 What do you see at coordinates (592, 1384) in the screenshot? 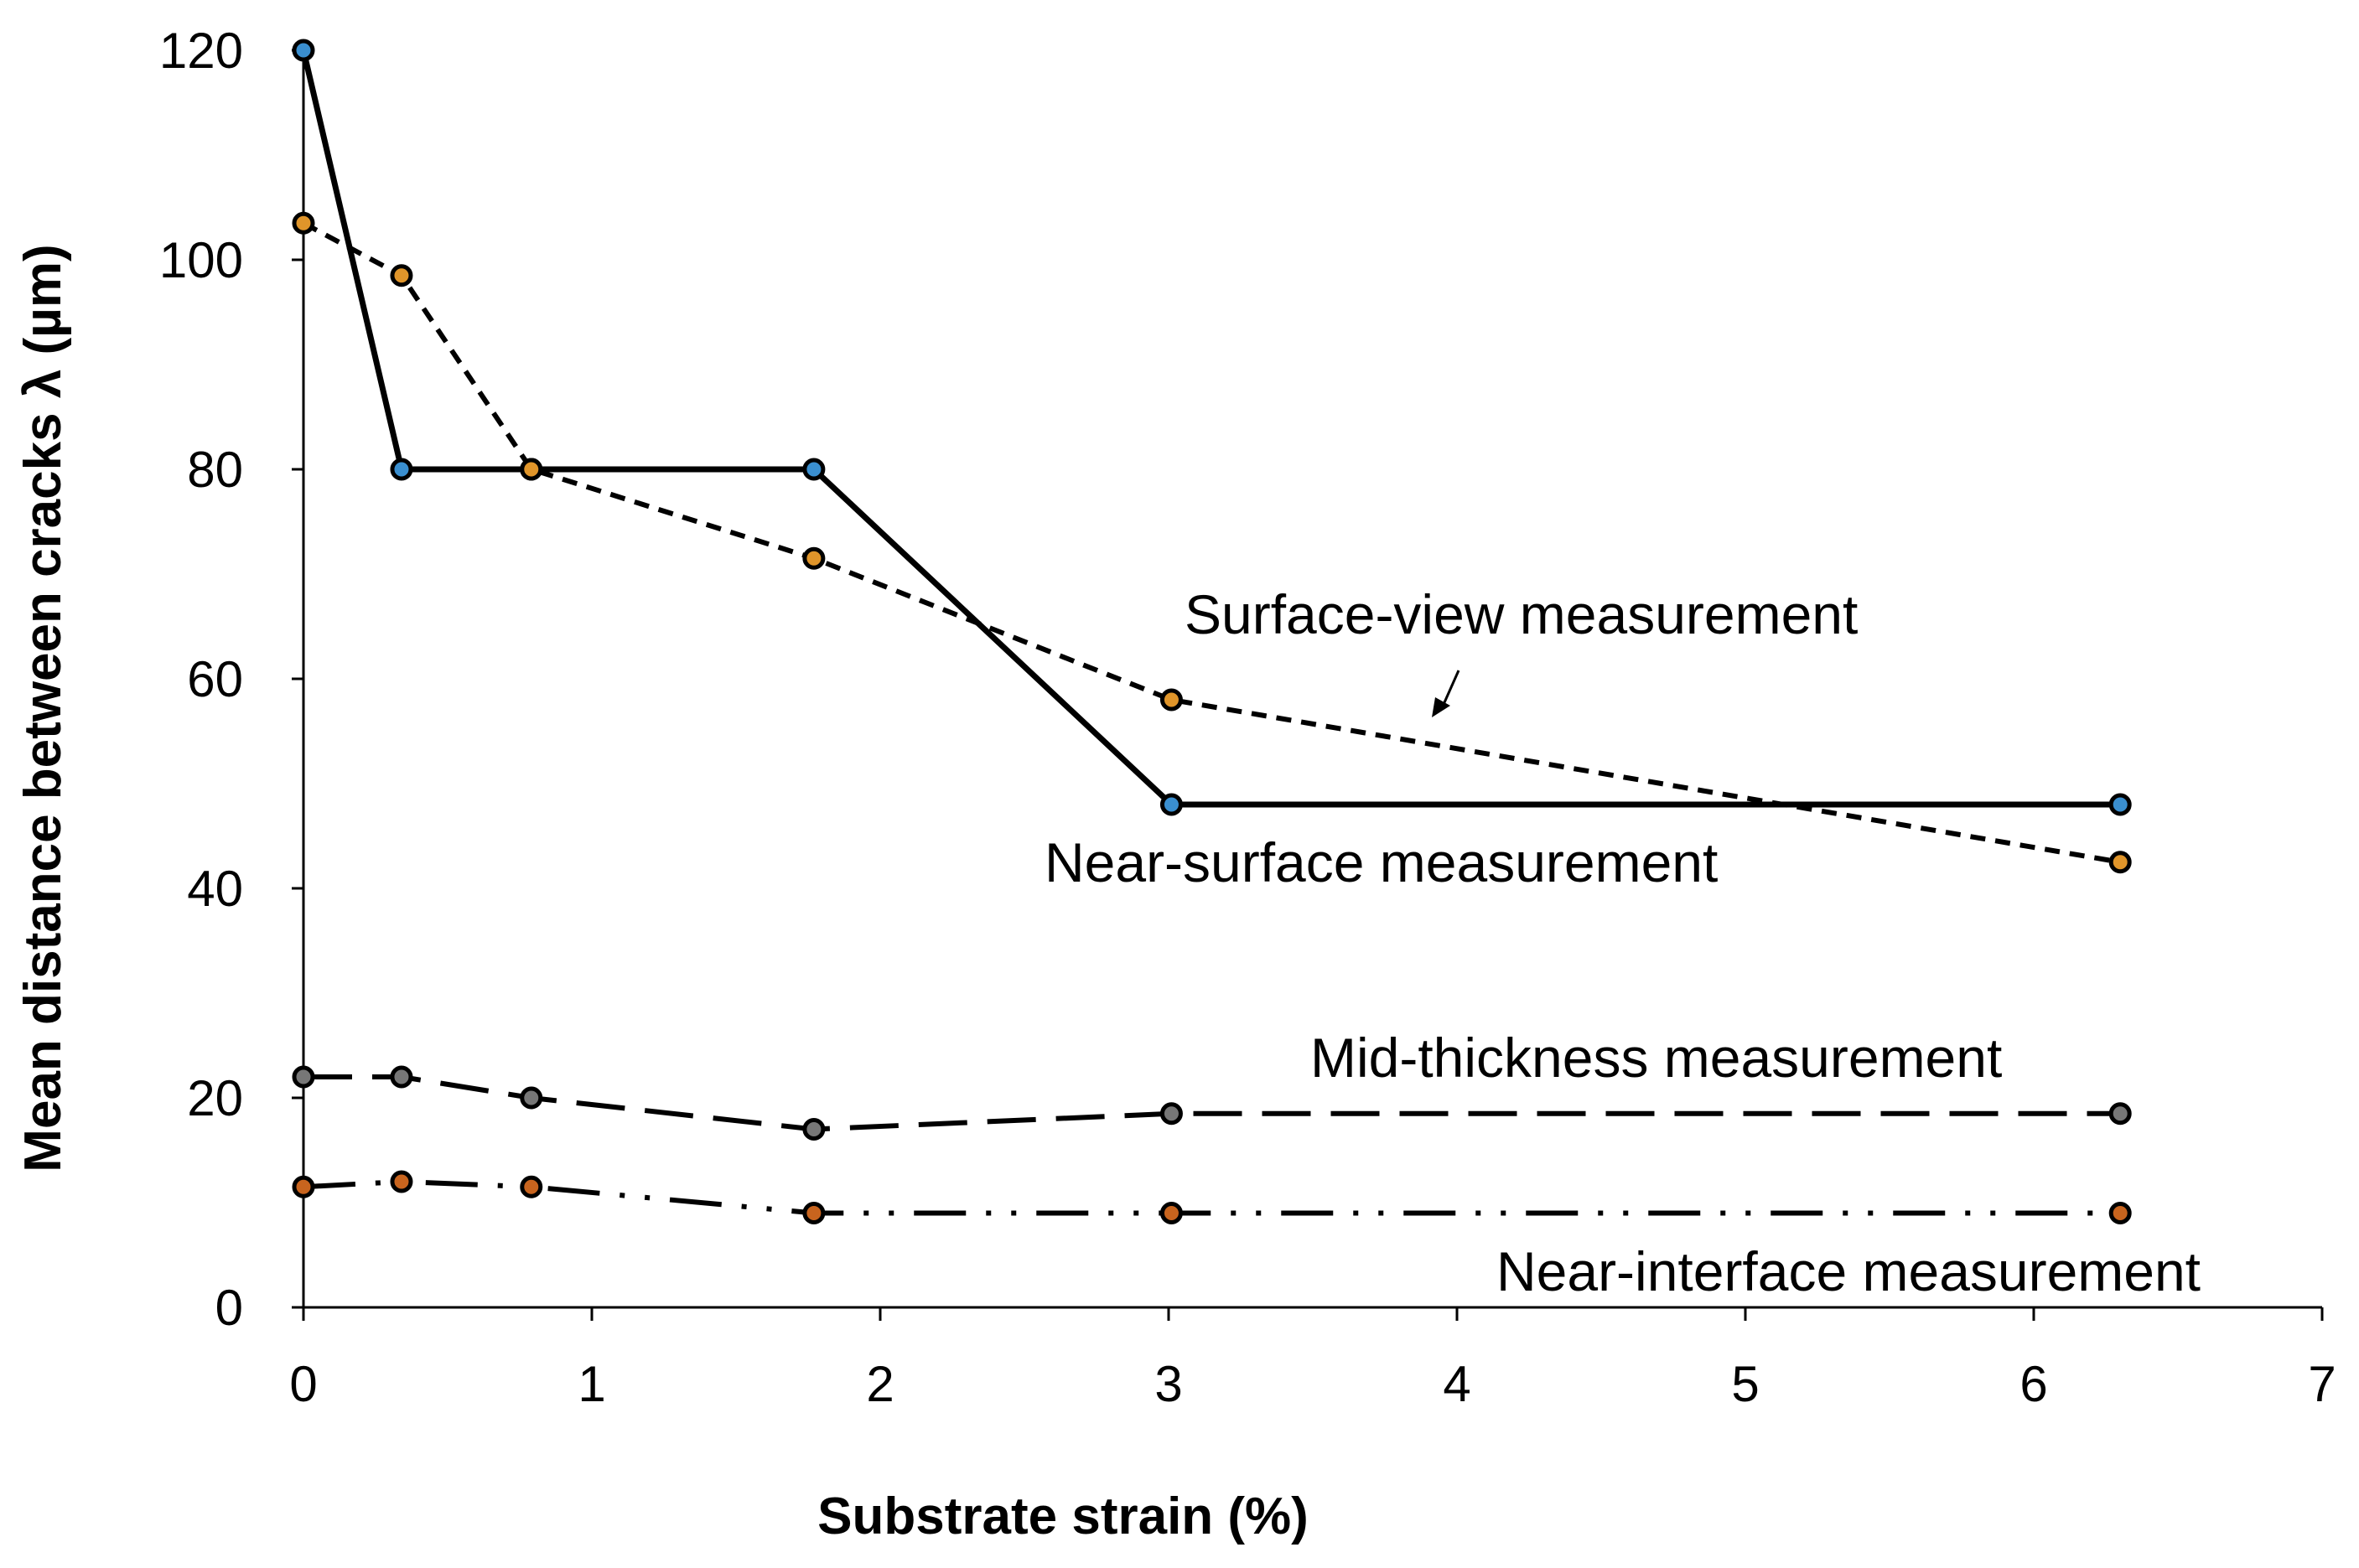
I see `x-tick-label: 1` at bounding box center [592, 1384].